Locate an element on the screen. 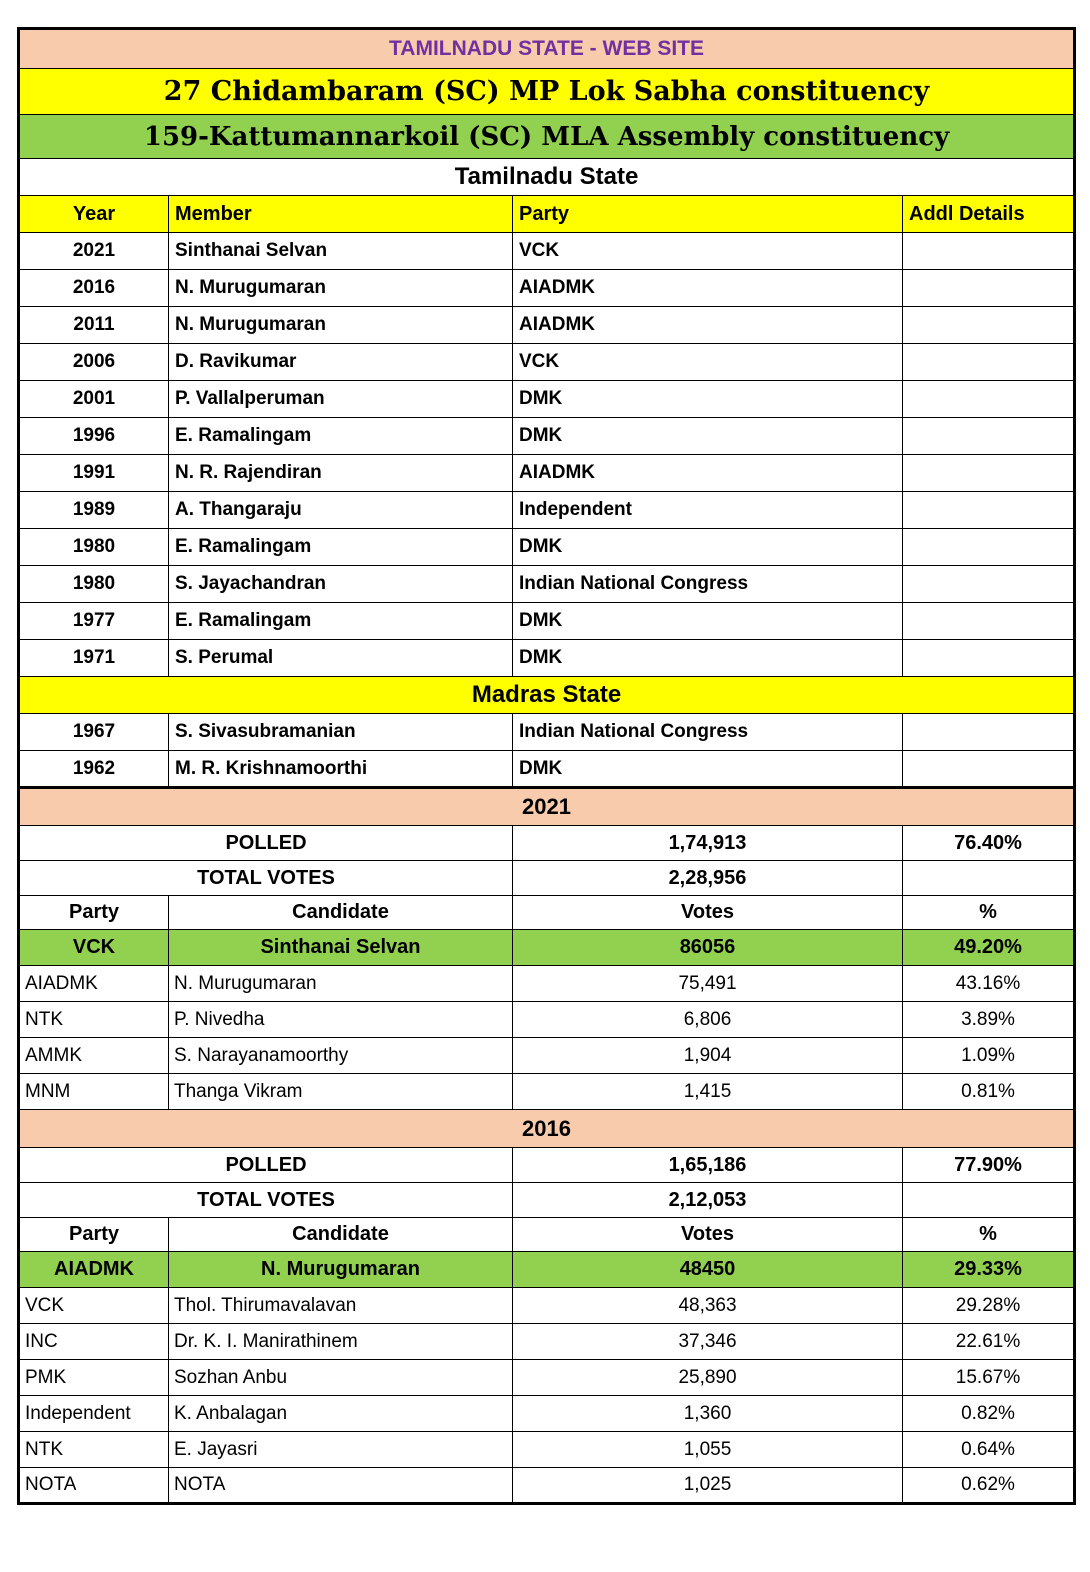  winner-votes: 86056 is located at coordinates (707, 947).